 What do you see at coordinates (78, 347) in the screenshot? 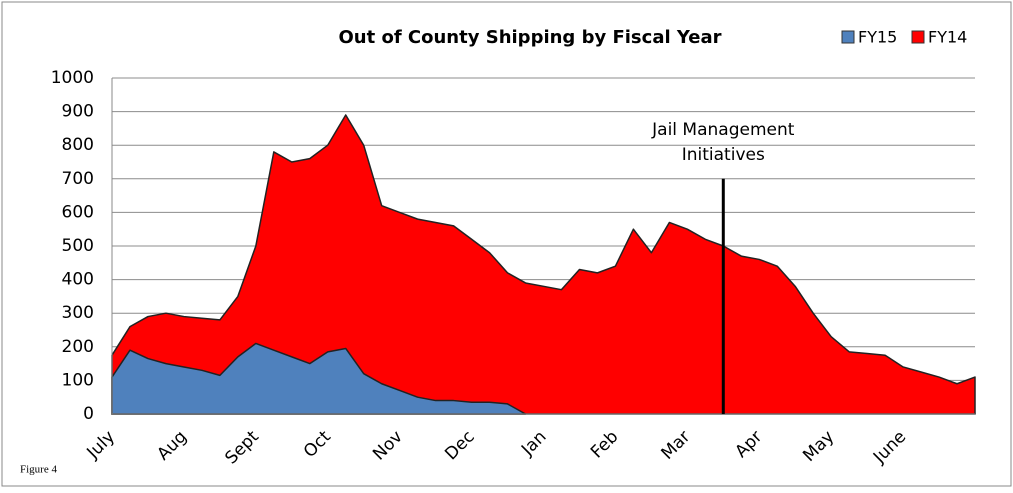
I see `y-tick-label: 200` at bounding box center [78, 347].